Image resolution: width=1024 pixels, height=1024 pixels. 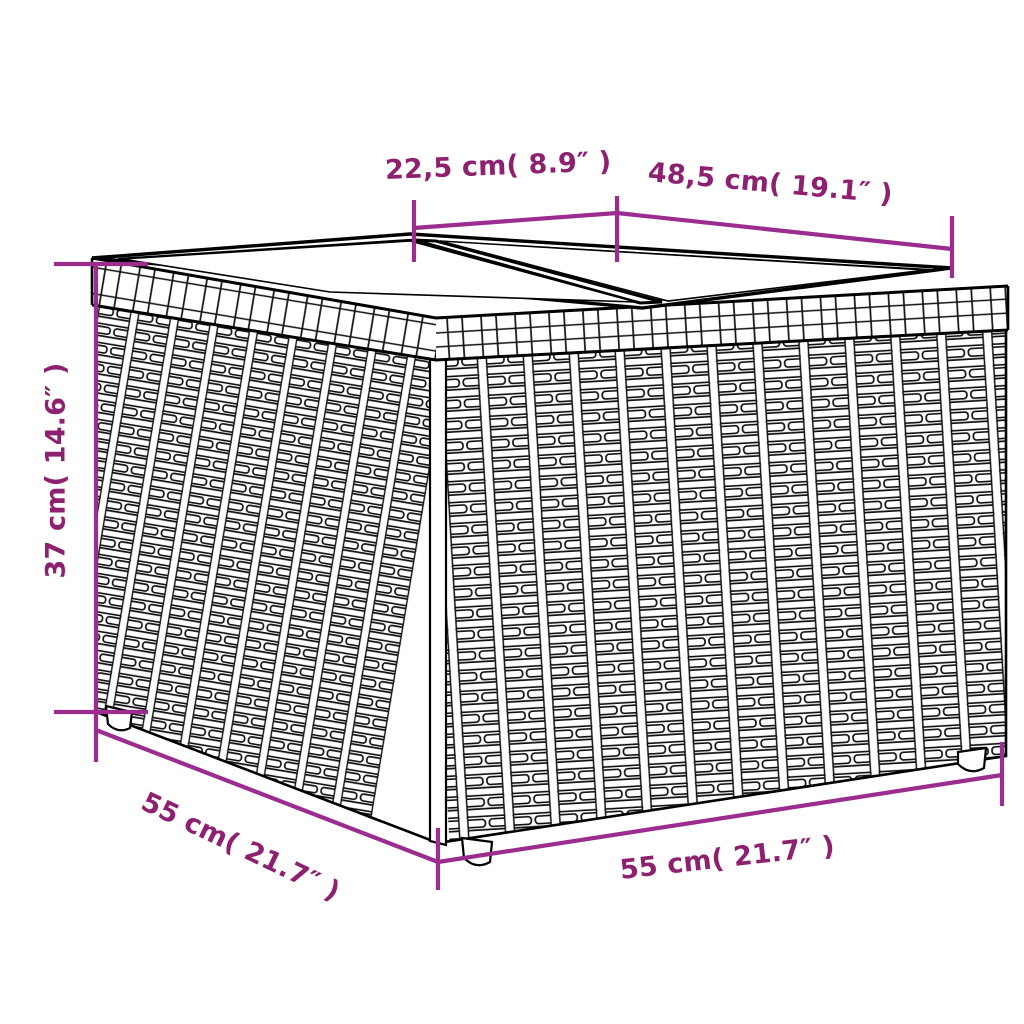 I want to click on table-top-frame, so click(x=522, y=271).